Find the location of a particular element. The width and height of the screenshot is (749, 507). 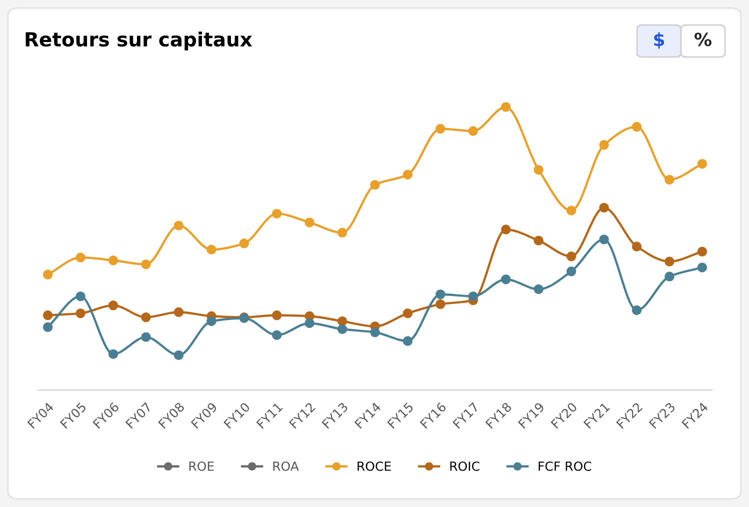

chart-title: Retours sur capitaux is located at coordinates (139, 41).